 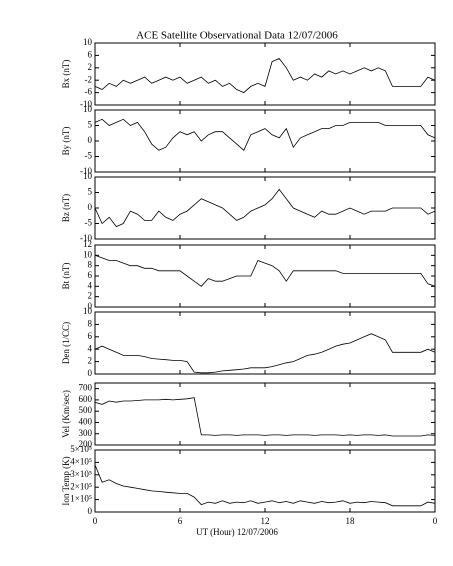 I want to click on y-tick-label: -2, so click(x=89, y=79).